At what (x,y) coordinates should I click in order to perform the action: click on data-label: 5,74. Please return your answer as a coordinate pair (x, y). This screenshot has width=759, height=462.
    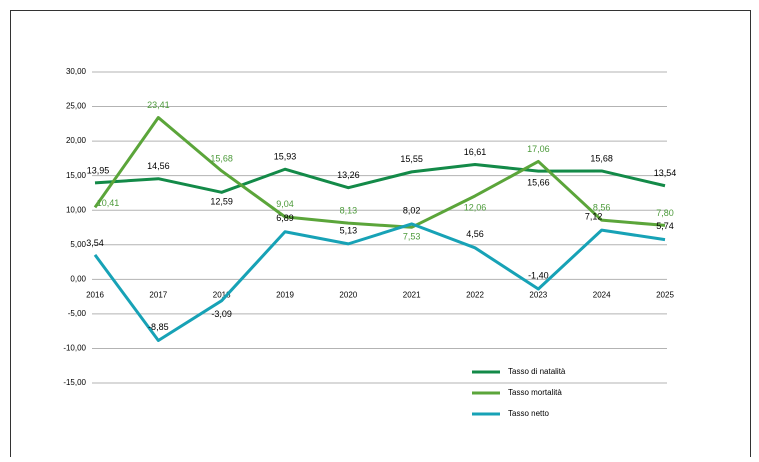
    Looking at the image, I should click on (665, 226).